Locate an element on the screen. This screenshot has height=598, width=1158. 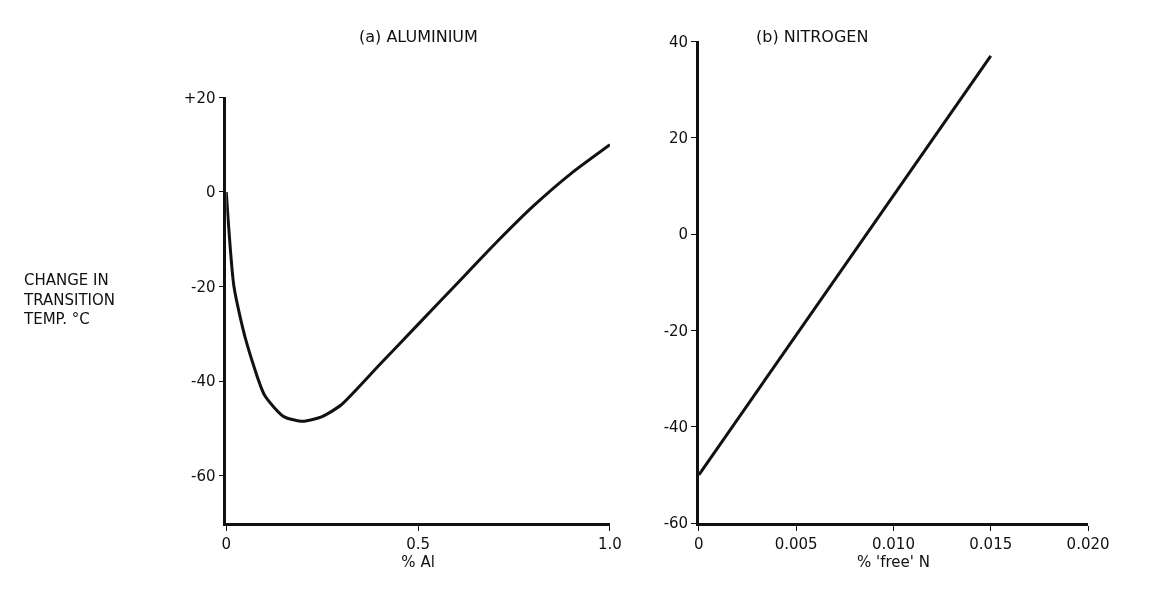
y-tick-label: 20 is located at coordinates (679, 137).